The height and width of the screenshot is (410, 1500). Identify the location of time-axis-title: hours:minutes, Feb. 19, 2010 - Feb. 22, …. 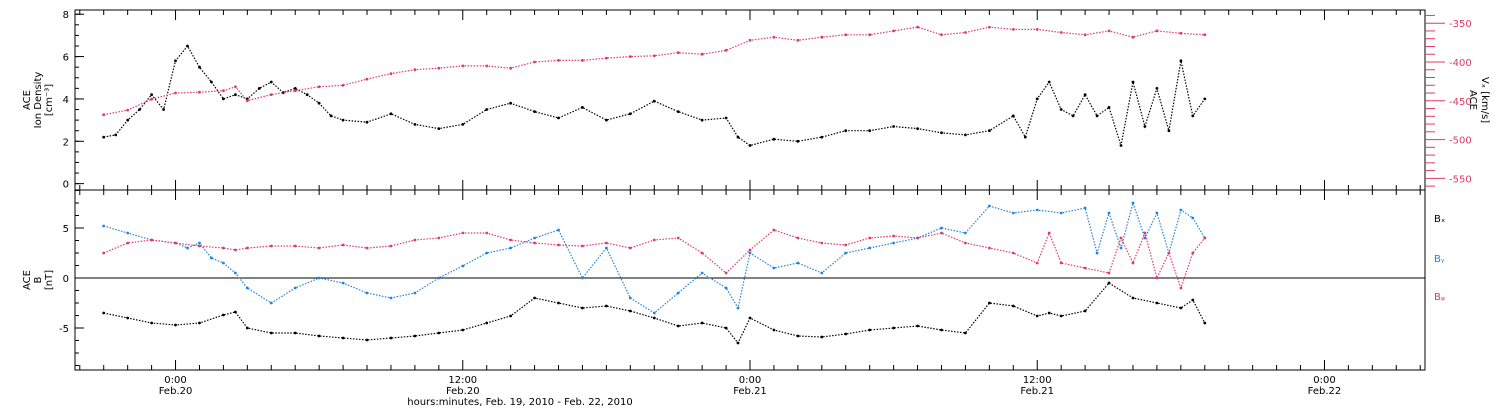
(519, 402).